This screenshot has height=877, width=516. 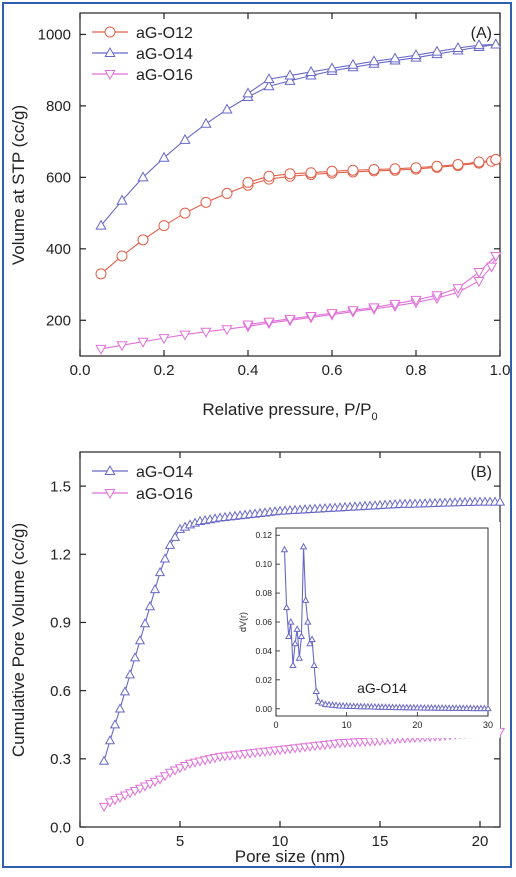 I want to click on panel-b-x-tick-label: 0, so click(x=80, y=841).